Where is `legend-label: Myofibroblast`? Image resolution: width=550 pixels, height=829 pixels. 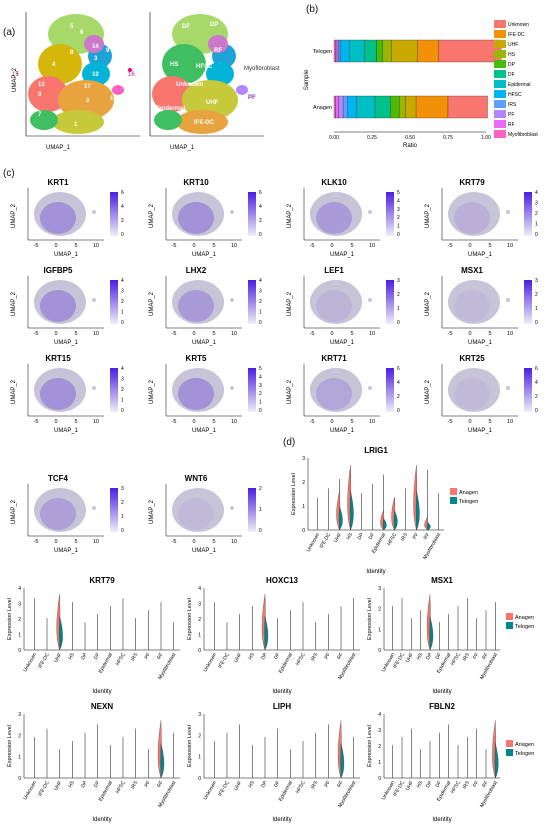 legend-label: Myofibroblast is located at coordinates (523, 135).